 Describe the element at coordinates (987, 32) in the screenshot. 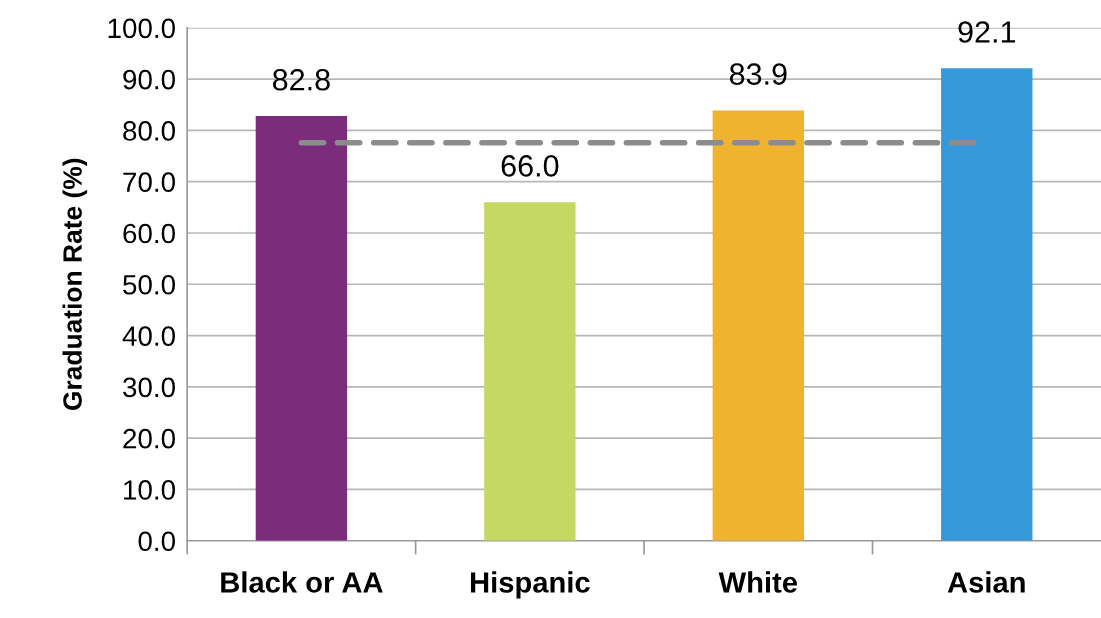

I see `data-label: 92.1` at that location.